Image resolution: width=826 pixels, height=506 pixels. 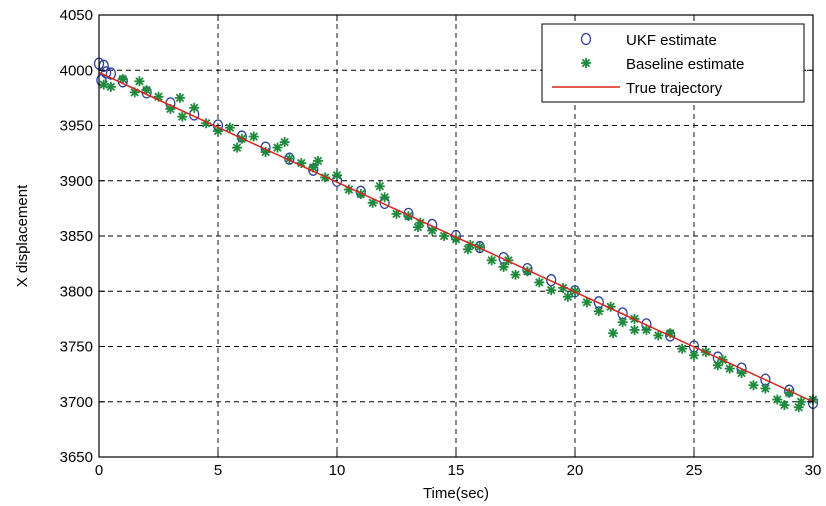 I want to click on legend-true-label: True trajectory, so click(x=674, y=88).